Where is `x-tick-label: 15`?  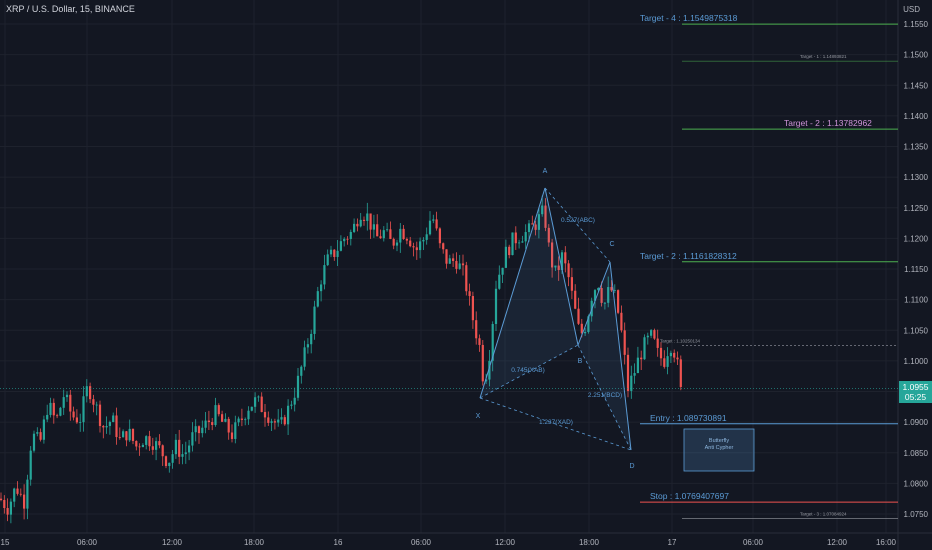 x-tick-label: 15 is located at coordinates (5, 542).